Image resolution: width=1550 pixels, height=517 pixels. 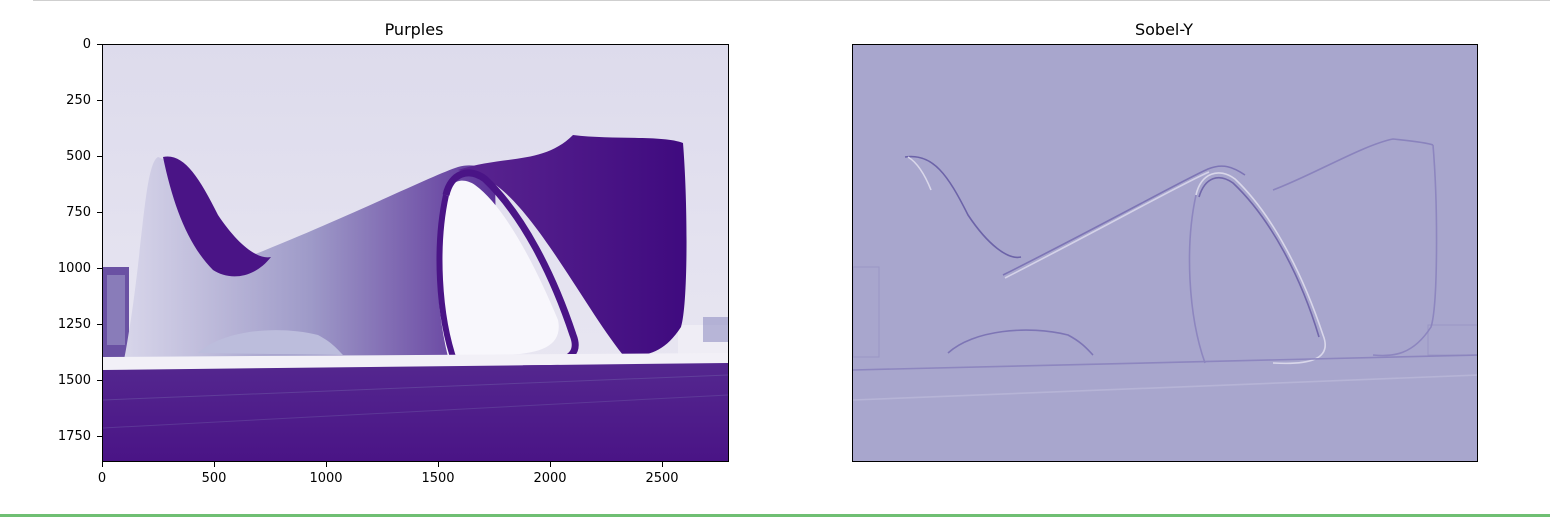 I want to click on x-tick-label: 2500, so click(x=661, y=478).